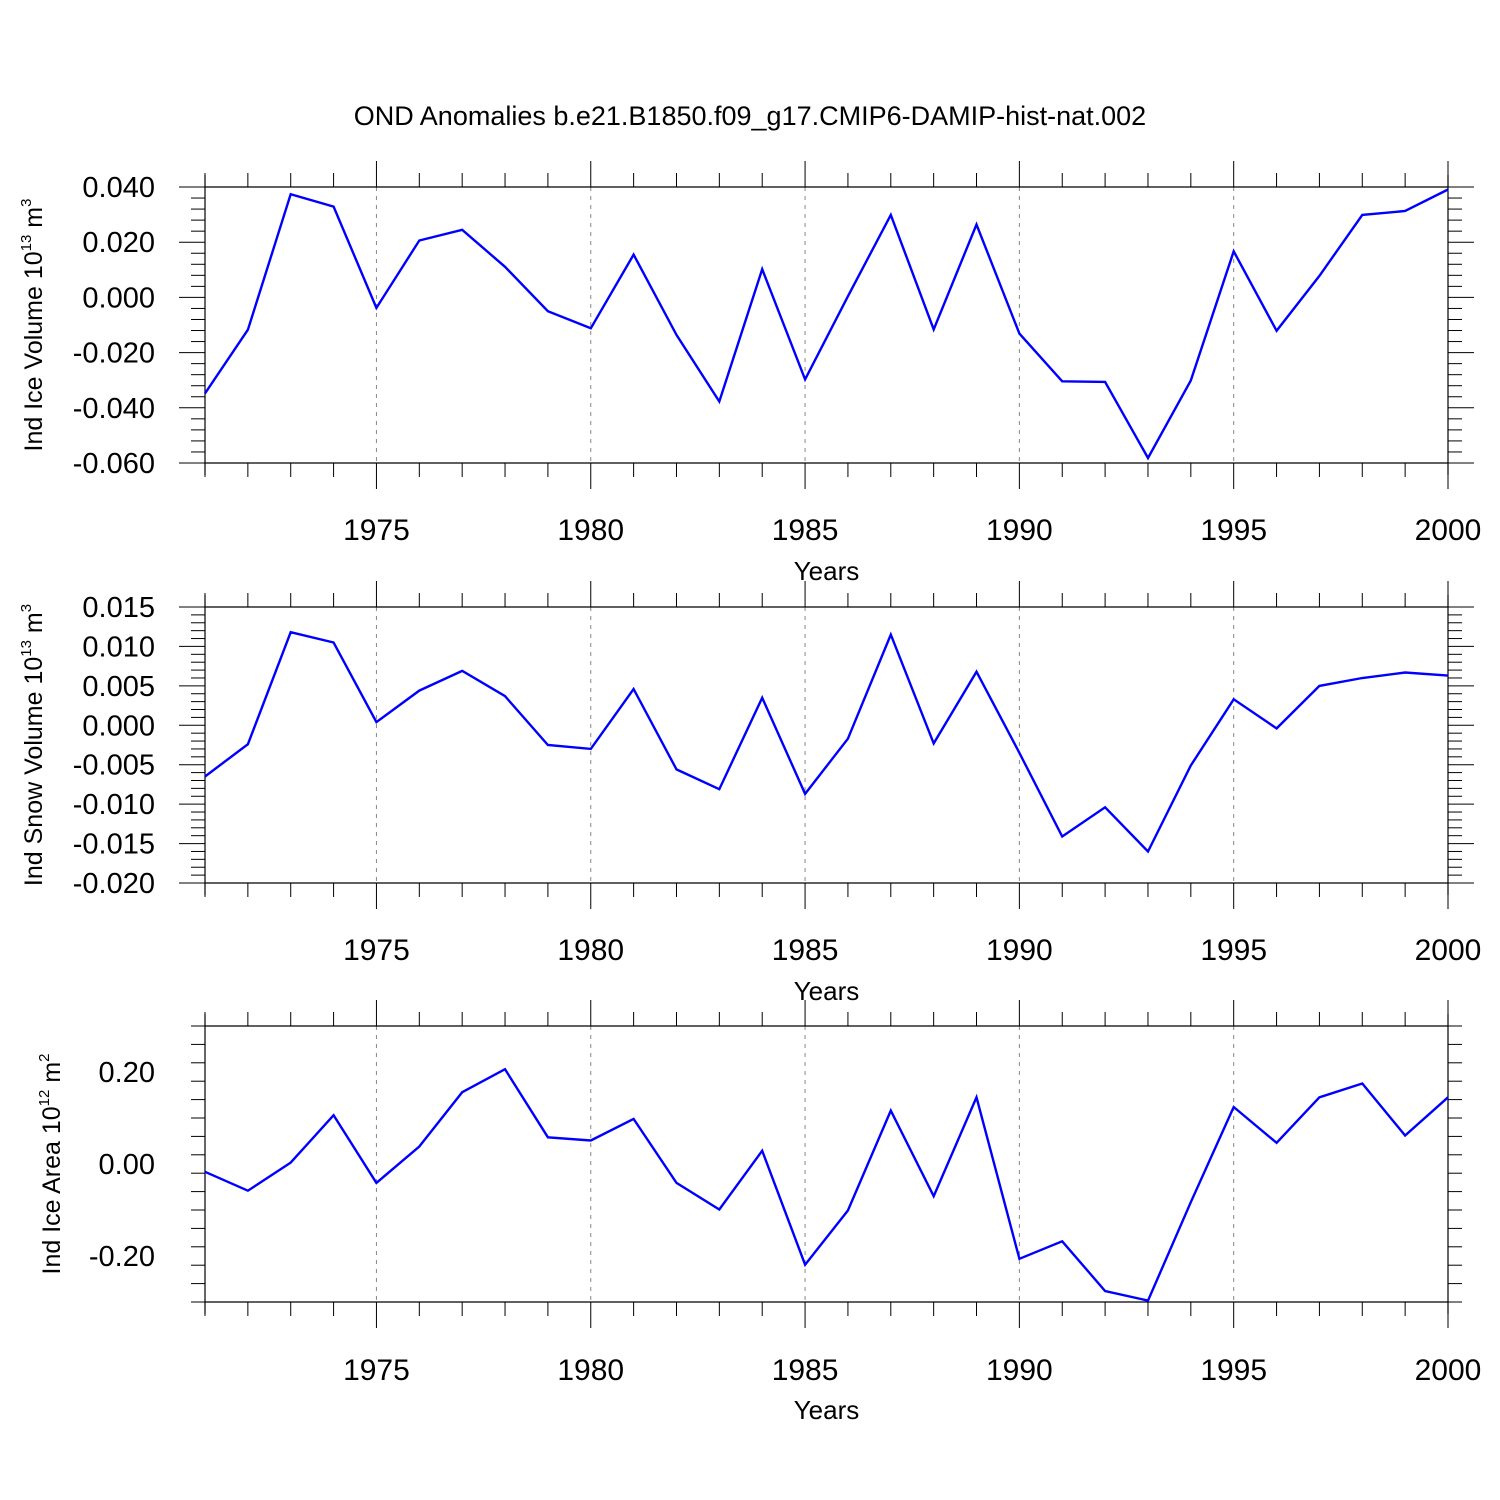 The height and width of the screenshot is (1500, 1500). I want to click on y-axis-label-part: Ind Ice Area 10, so click(52, 1190).